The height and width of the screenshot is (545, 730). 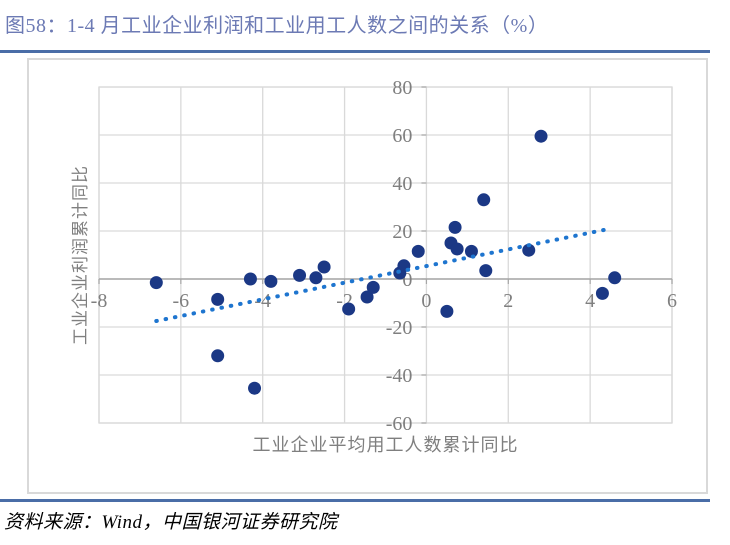 What do you see at coordinates (402, 136) in the screenshot?
I see `y-tick-label: 60` at bounding box center [402, 136].